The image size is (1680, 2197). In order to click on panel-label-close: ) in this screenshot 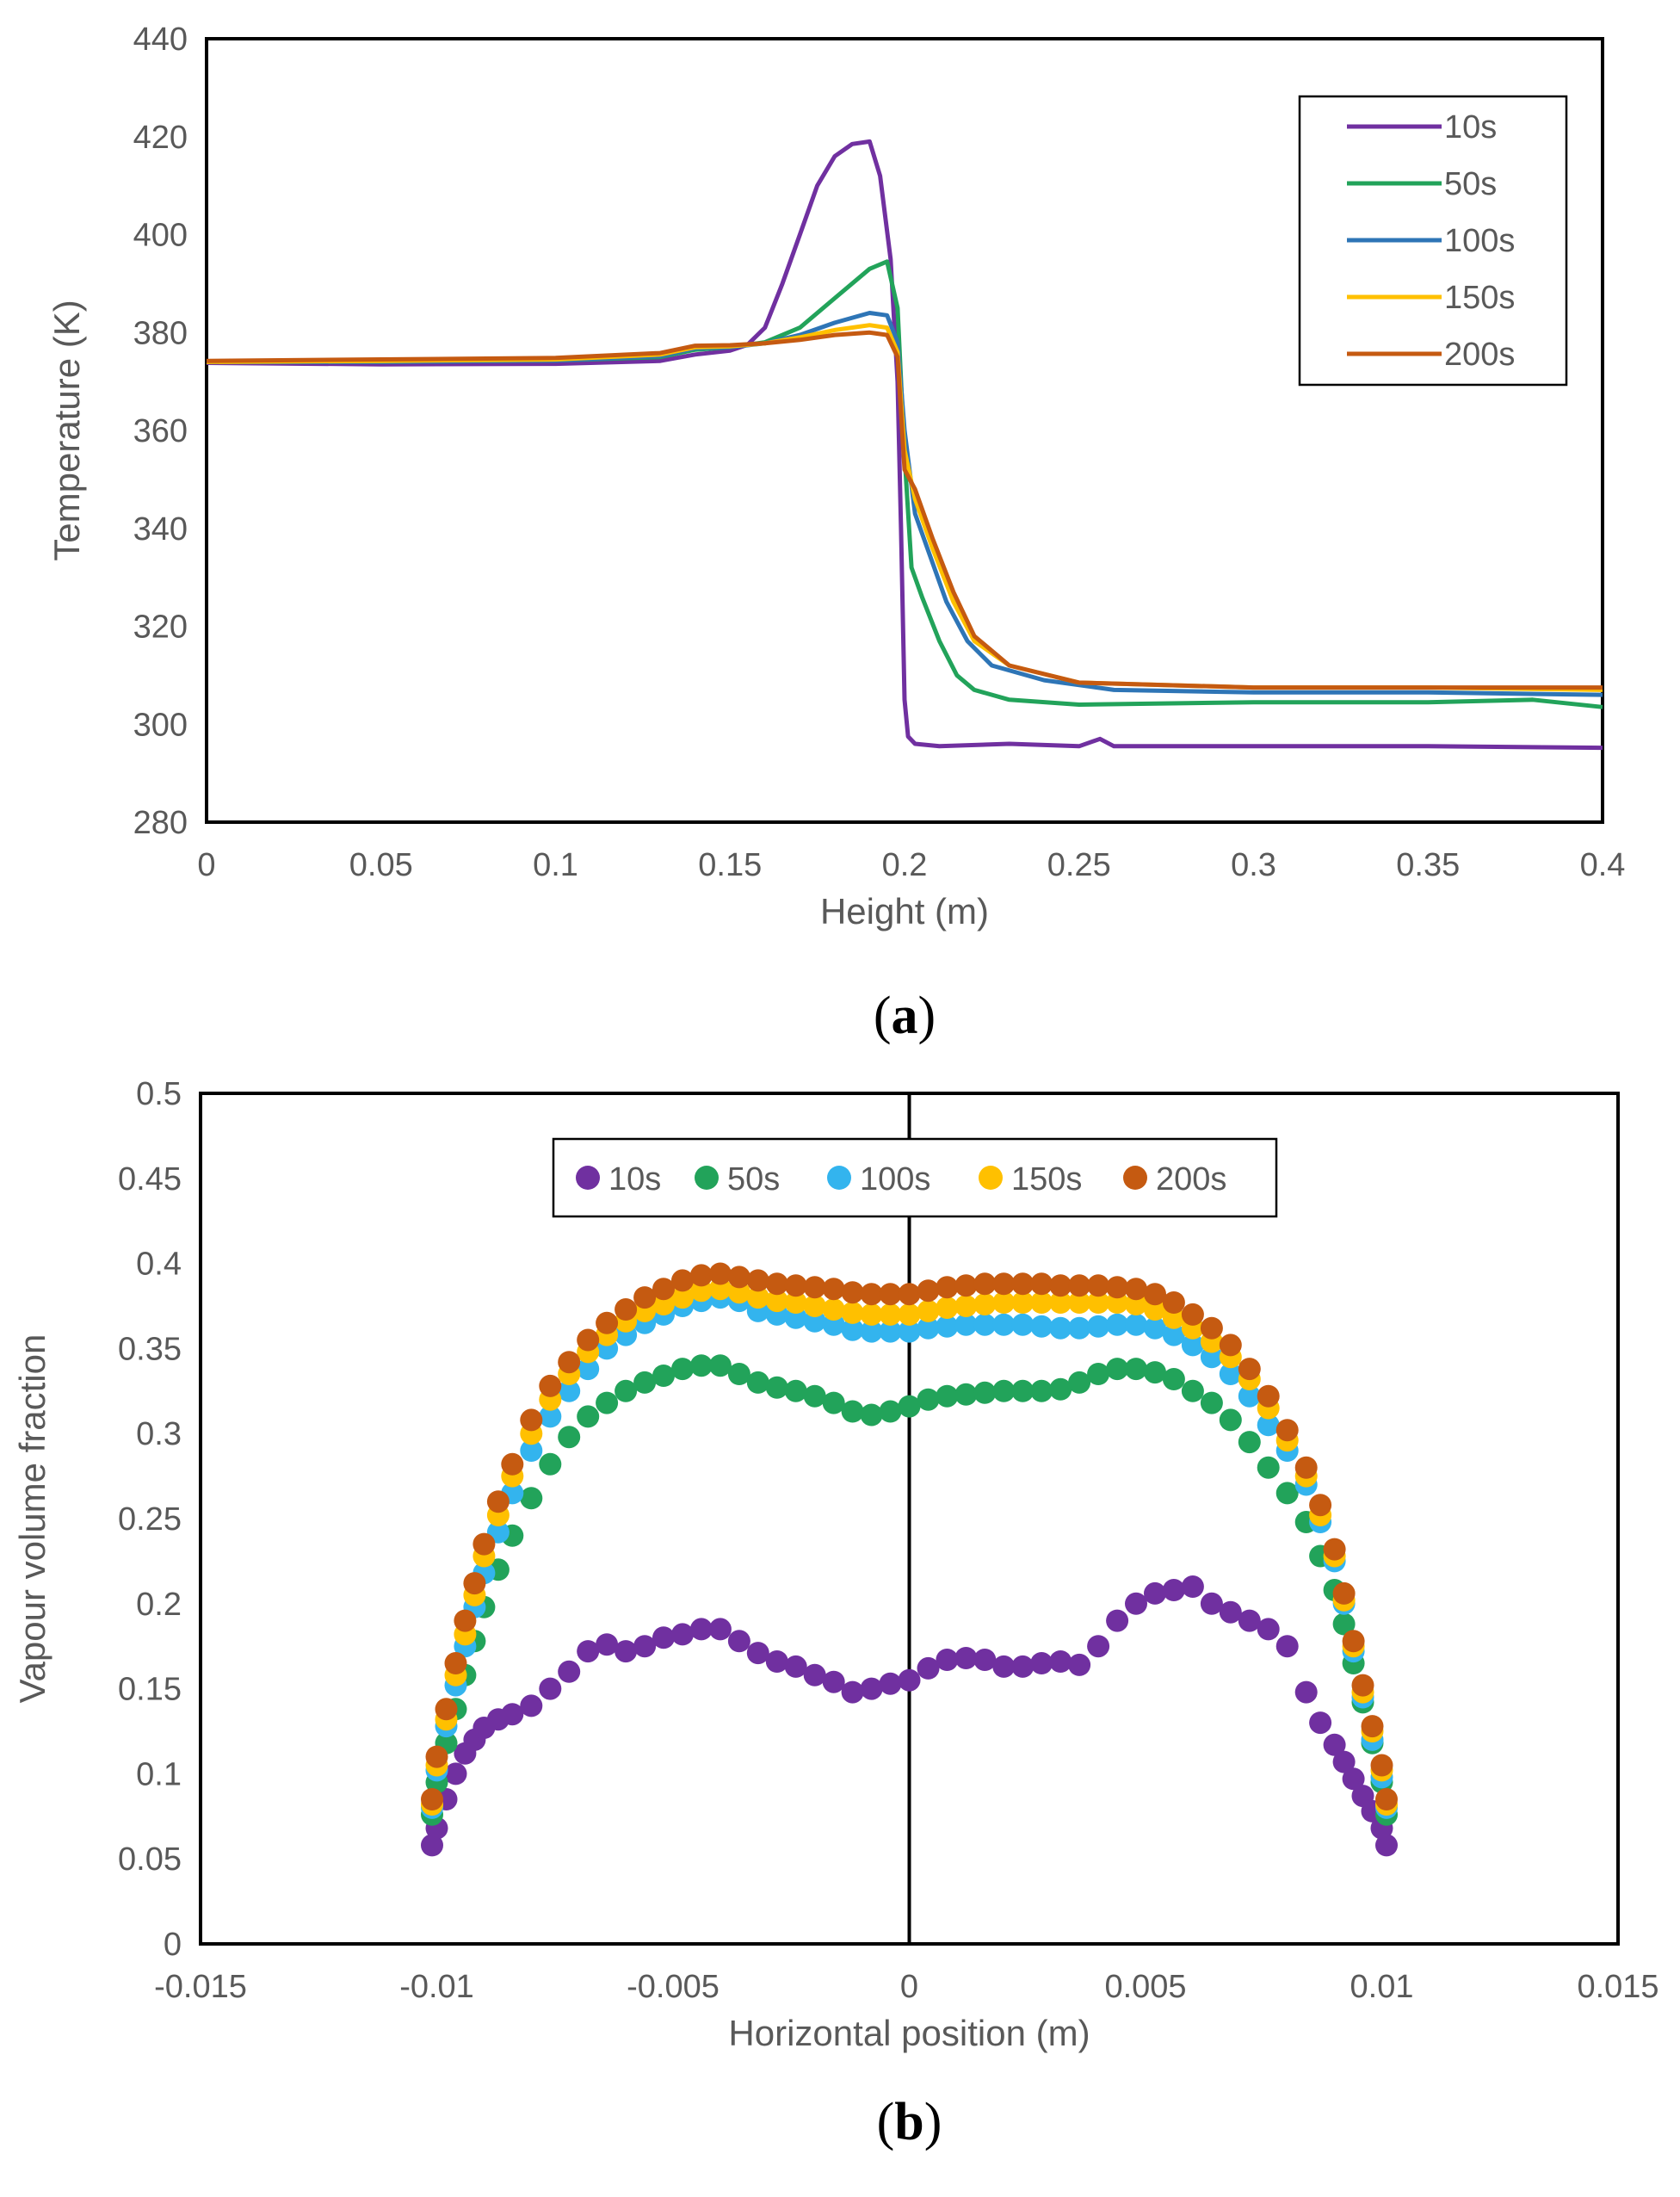, I will do `click(933, 2122)`.